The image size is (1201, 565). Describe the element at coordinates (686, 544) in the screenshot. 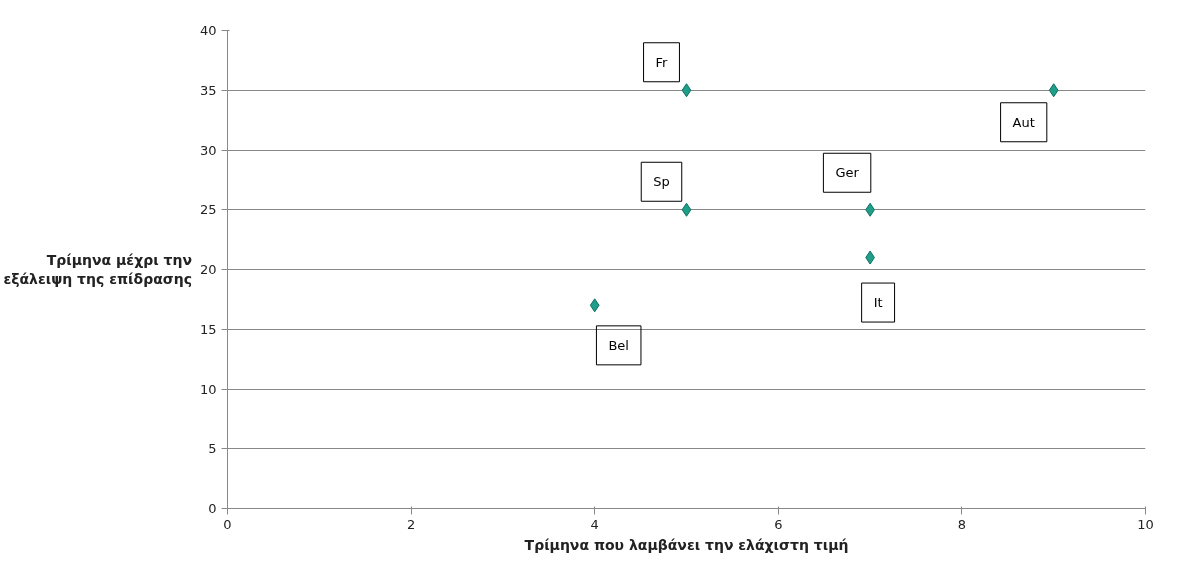

I see `x-axis-title: Τρίμηνα που λαμβάνει την ελάχιστη τιμή` at that location.